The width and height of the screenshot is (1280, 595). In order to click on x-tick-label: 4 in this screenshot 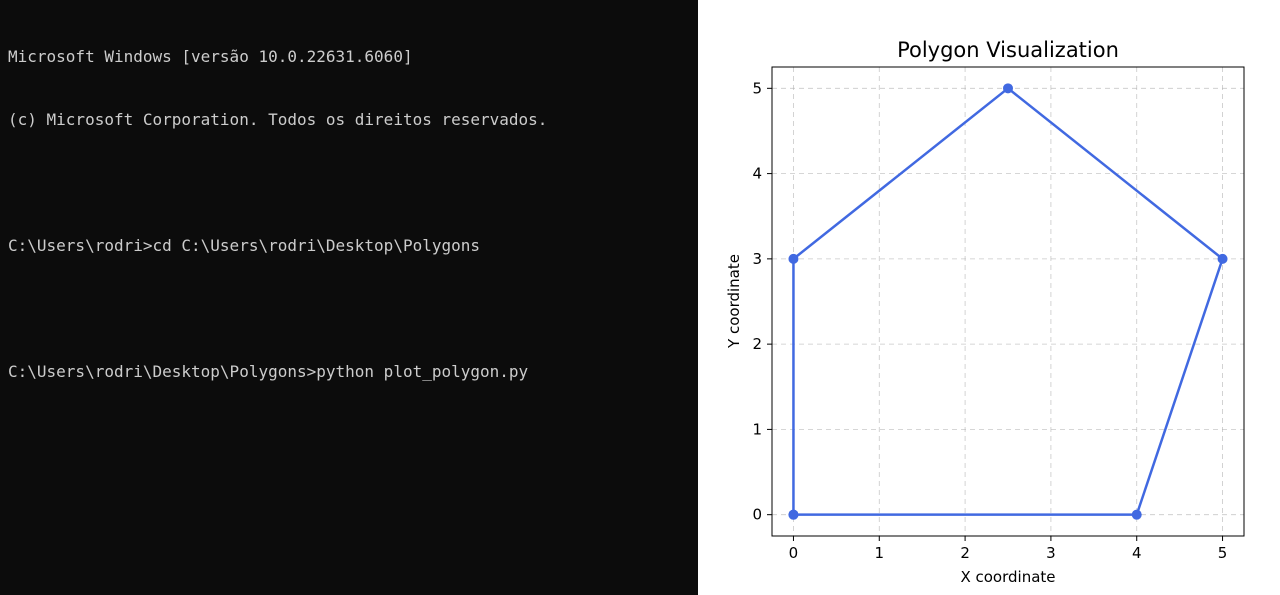, I will do `click(1137, 553)`.